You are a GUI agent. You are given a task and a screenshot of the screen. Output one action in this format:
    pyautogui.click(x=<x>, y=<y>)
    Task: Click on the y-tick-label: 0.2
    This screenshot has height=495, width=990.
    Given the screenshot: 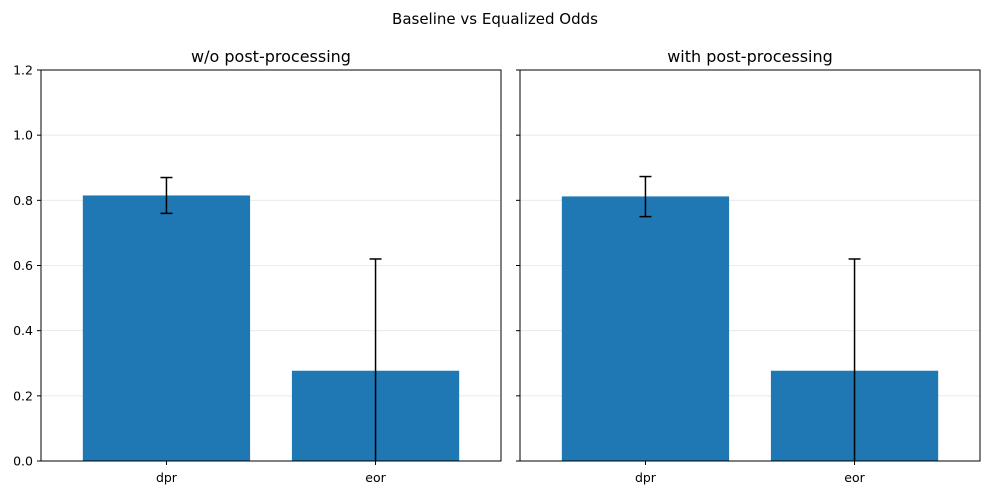 What is the action you would take?
    pyautogui.click(x=23, y=395)
    